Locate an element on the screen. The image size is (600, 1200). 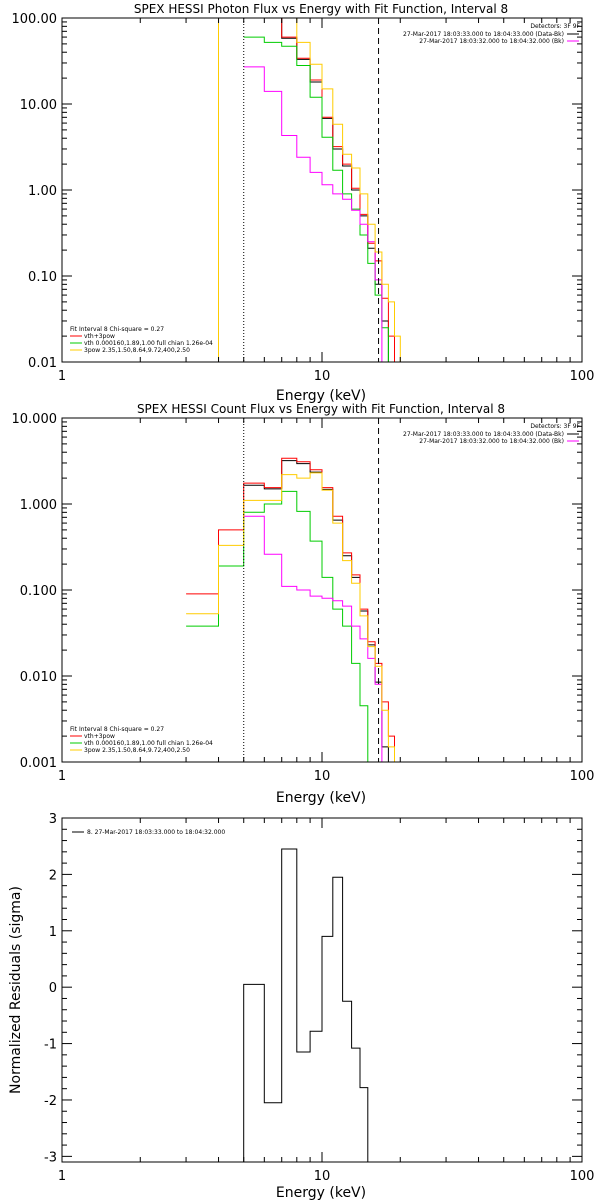
y-tick-label: 2 is located at coordinates (53, 875).